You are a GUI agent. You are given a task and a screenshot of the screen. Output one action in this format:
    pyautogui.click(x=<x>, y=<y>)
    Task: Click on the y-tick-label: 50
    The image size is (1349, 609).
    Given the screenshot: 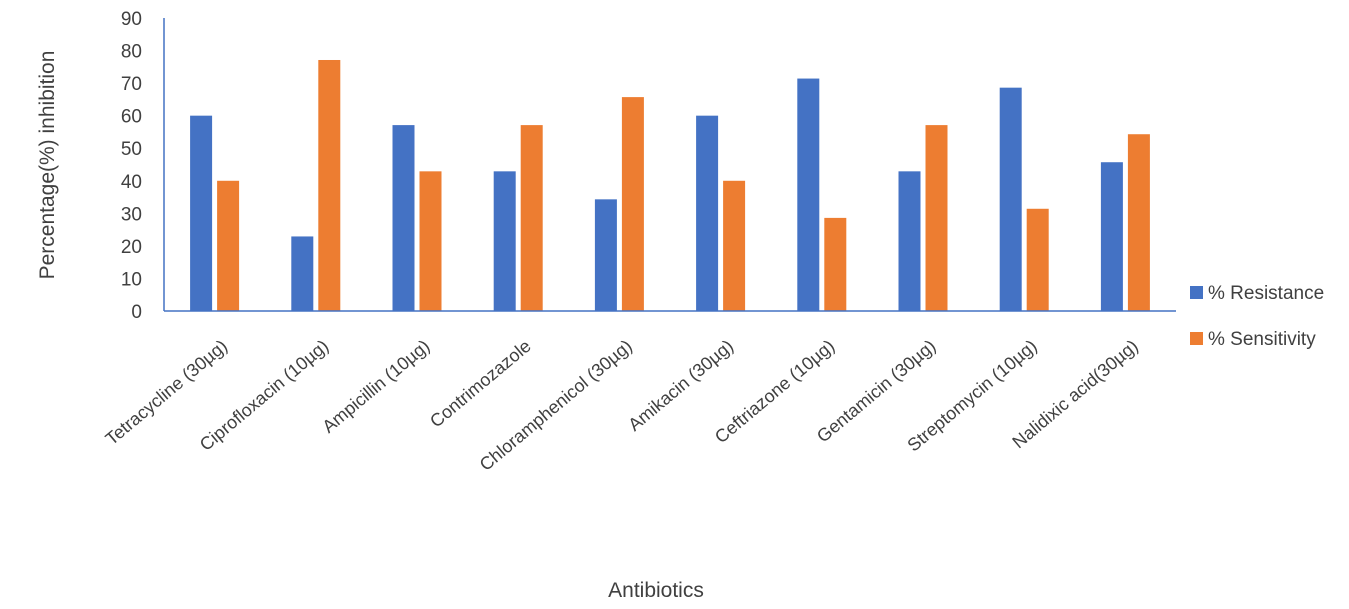 What is the action you would take?
    pyautogui.click(x=131, y=149)
    